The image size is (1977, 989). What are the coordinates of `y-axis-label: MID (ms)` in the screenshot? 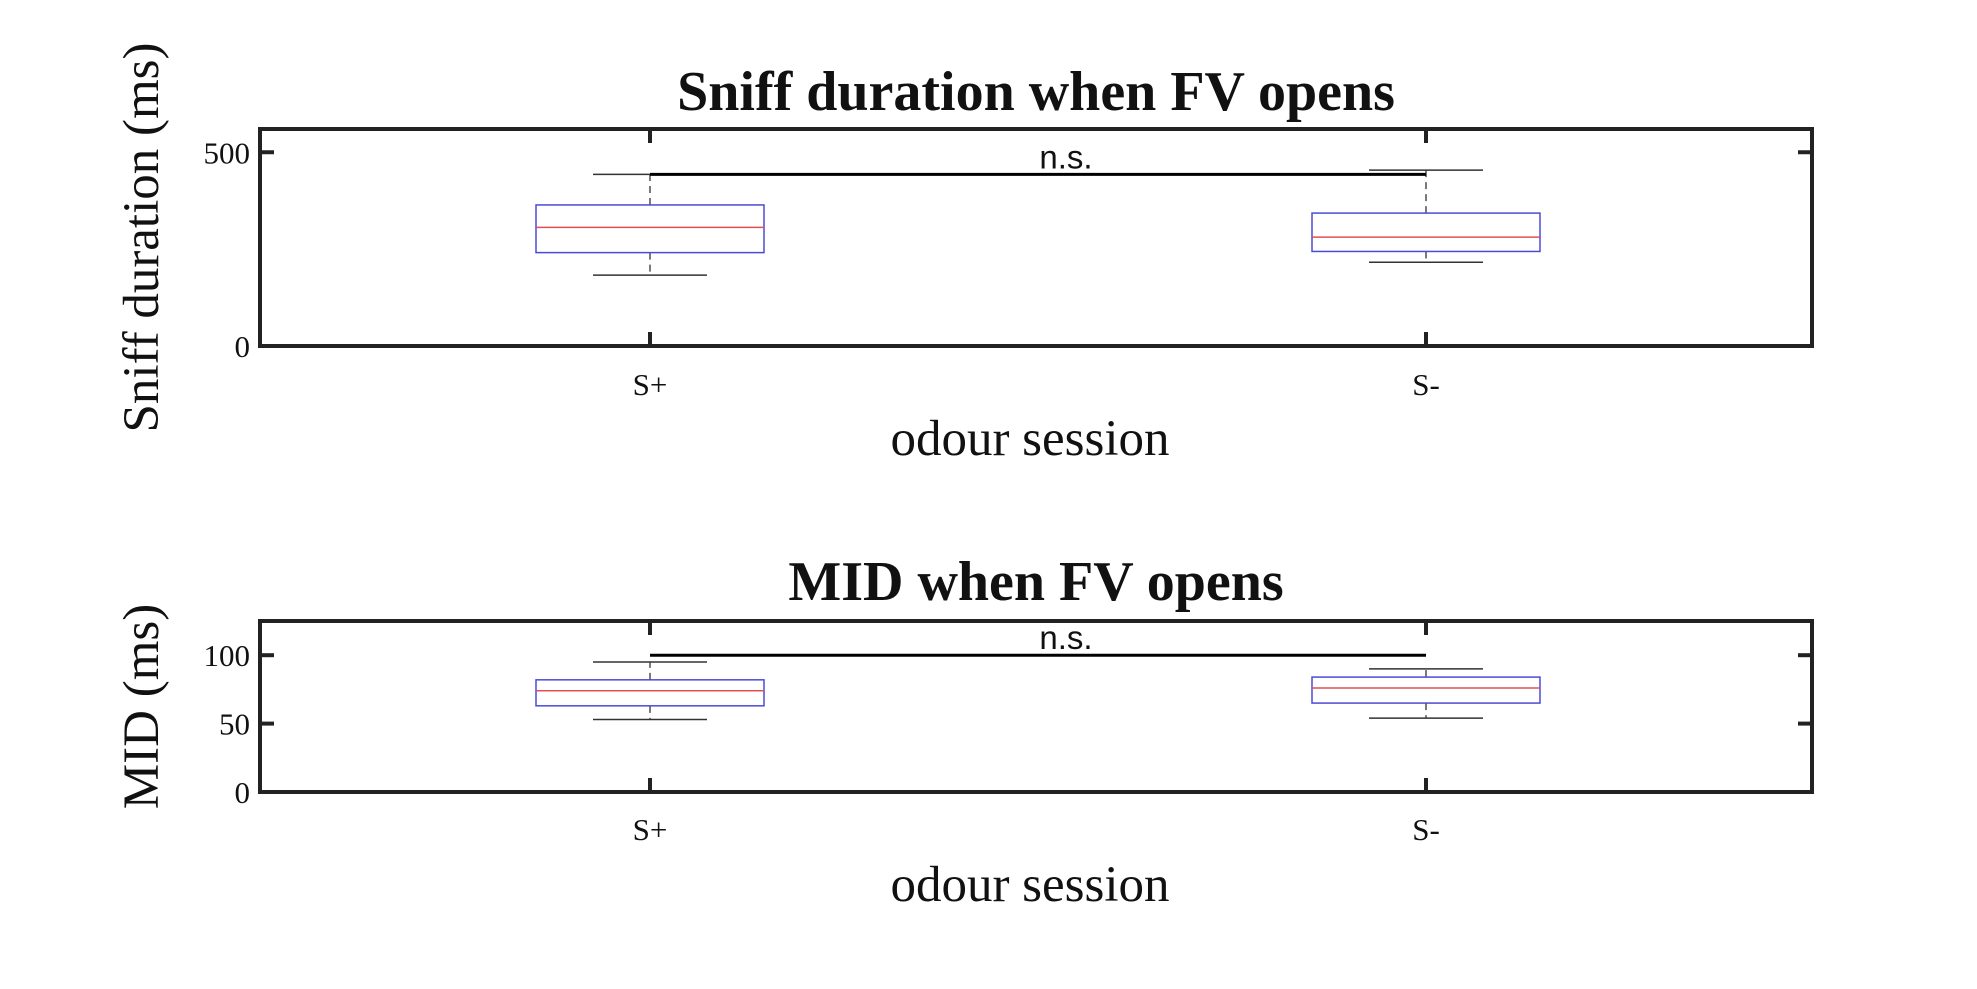 It's located at (142, 706).